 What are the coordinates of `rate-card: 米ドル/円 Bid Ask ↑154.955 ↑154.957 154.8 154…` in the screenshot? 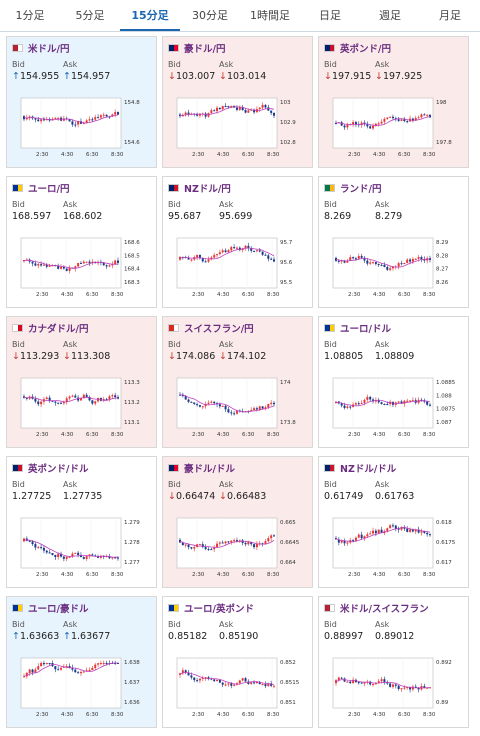 It's located at (81, 102).